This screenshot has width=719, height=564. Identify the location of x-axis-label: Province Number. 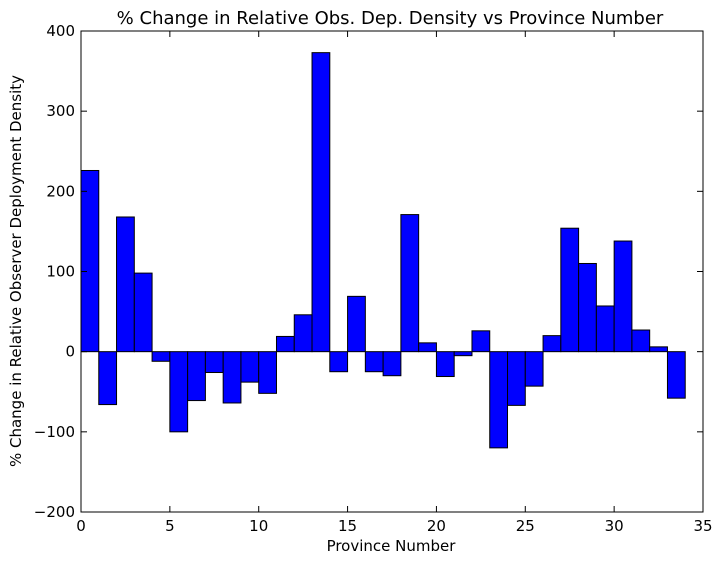
(392, 546).